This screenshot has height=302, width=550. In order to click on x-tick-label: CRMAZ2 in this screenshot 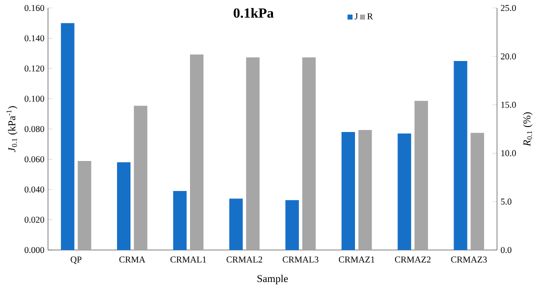, I will do `click(412, 259)`.